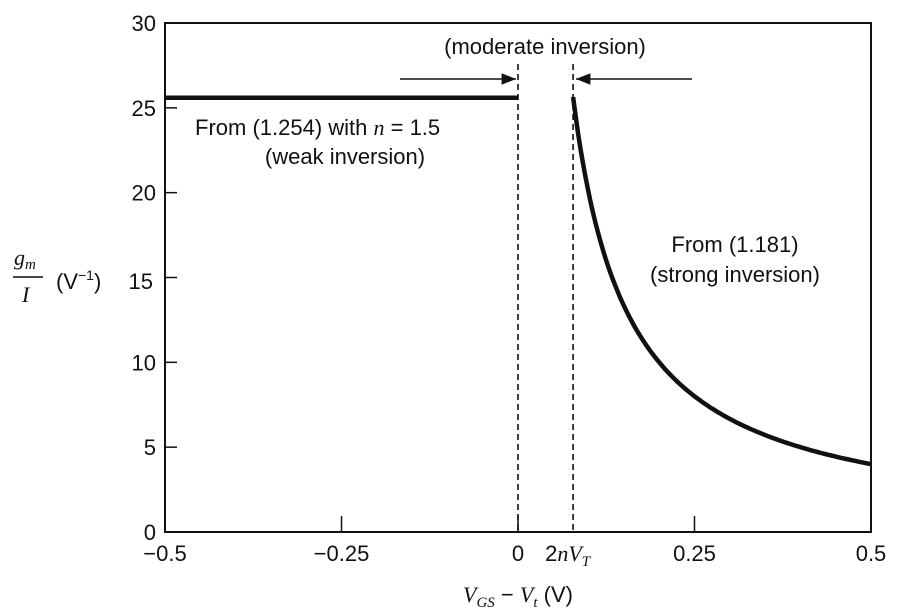  Describe the element at coordinates (528, 594) in the screenshot. I see `x-label-v2: V` at that location.